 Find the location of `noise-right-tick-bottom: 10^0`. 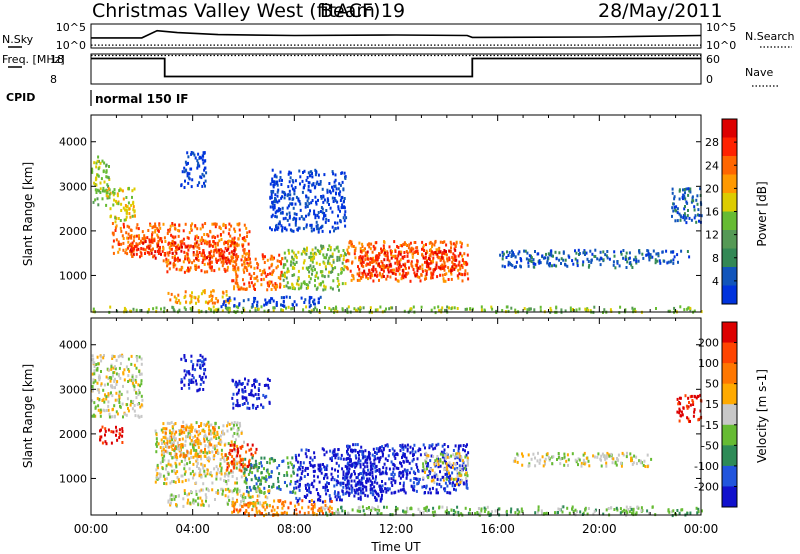

noise-right-tick-bottom: 10^0 is located at coordinates (721, 45).